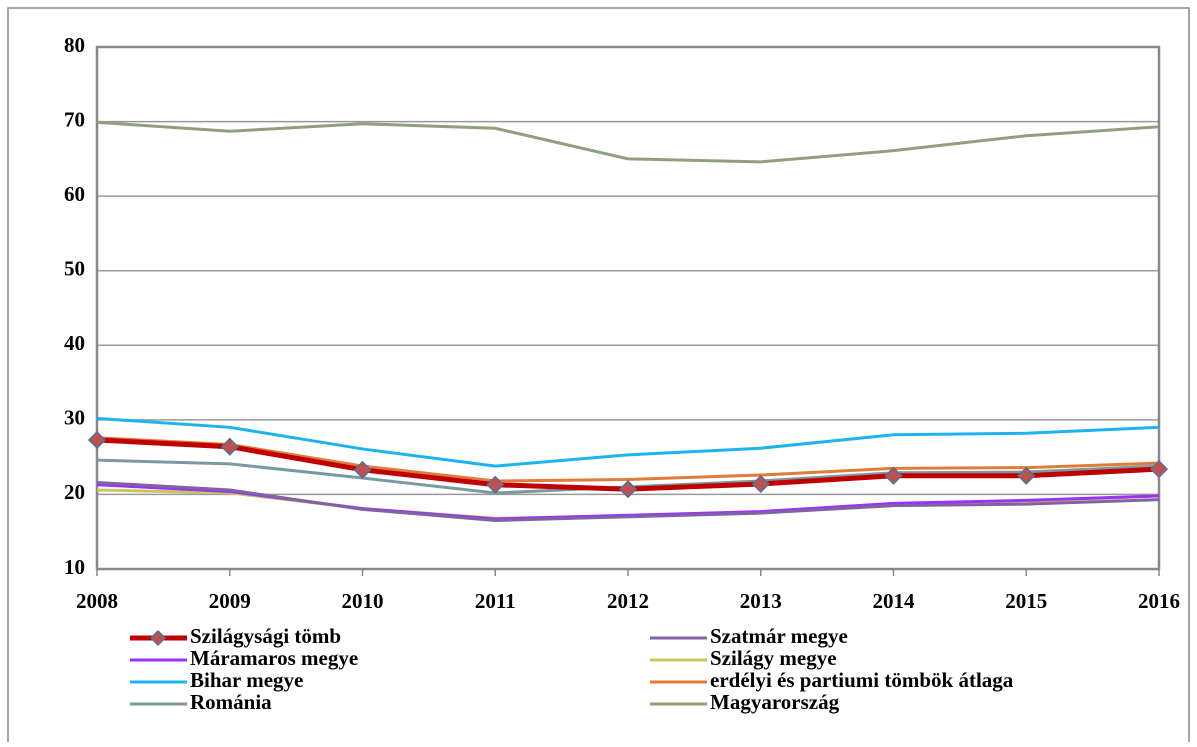 The width and height of the screenshot is (1197, 747). Describe the element at coordinates (74, 492) in the screenshot. I see `y-tick-label: 20` at that location.